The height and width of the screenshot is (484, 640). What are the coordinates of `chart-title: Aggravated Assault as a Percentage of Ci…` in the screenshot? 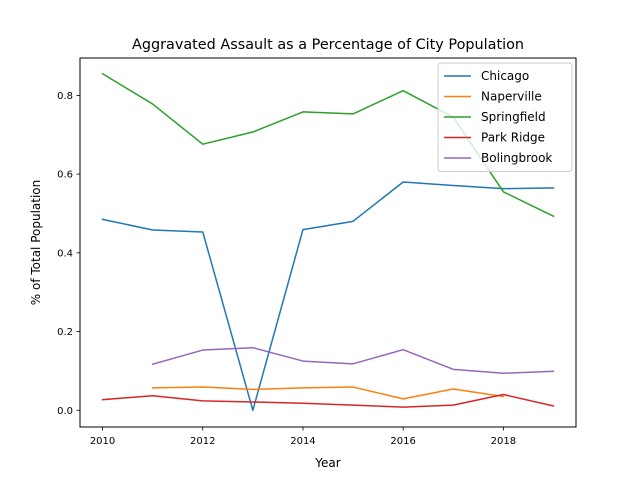 It's located at (328, 45).